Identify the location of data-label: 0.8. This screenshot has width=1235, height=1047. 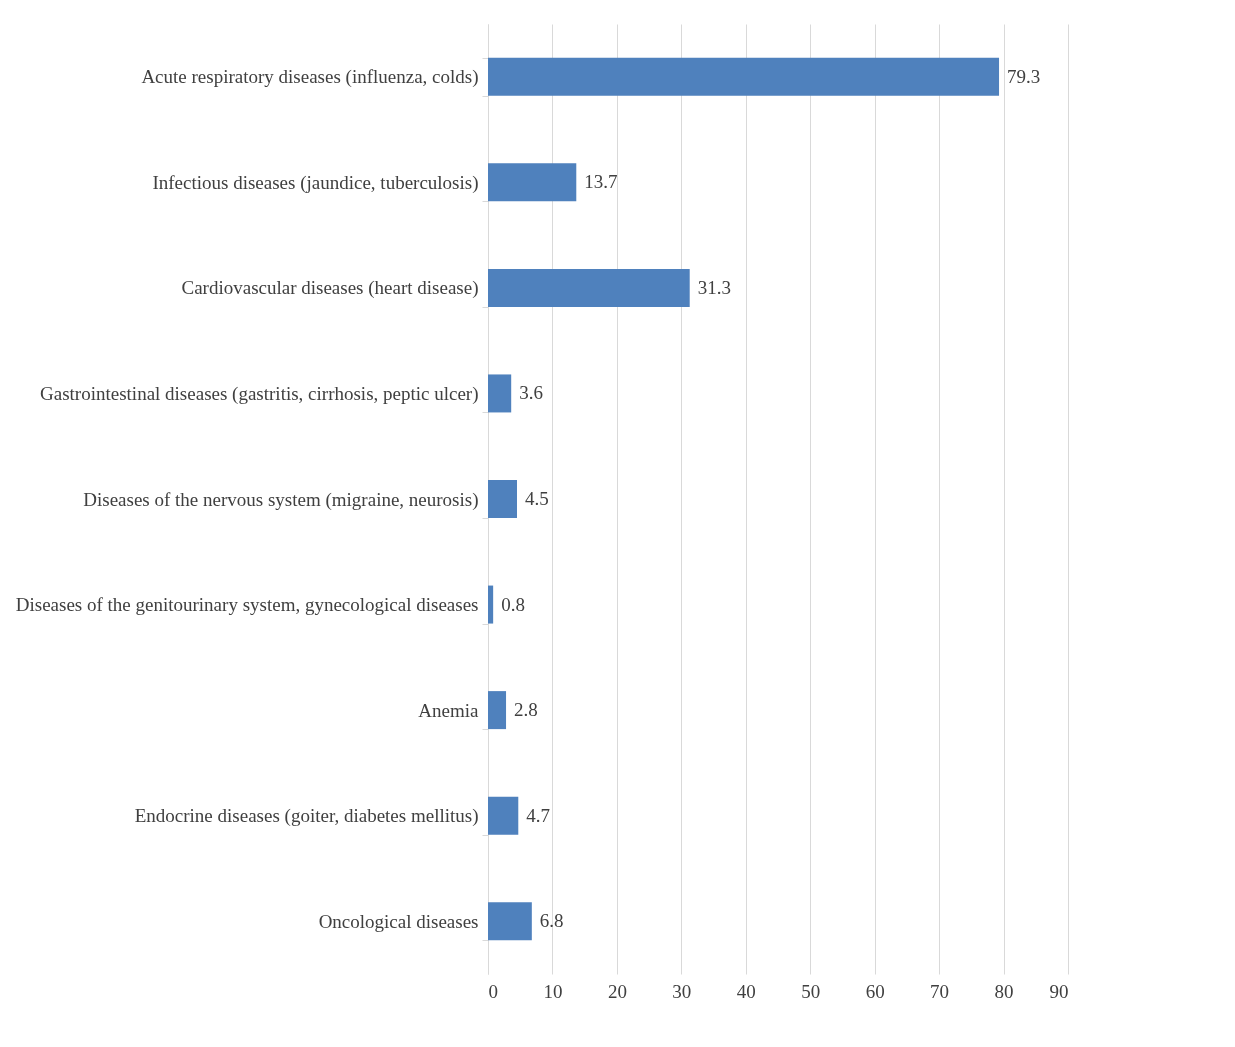
(513, 604).